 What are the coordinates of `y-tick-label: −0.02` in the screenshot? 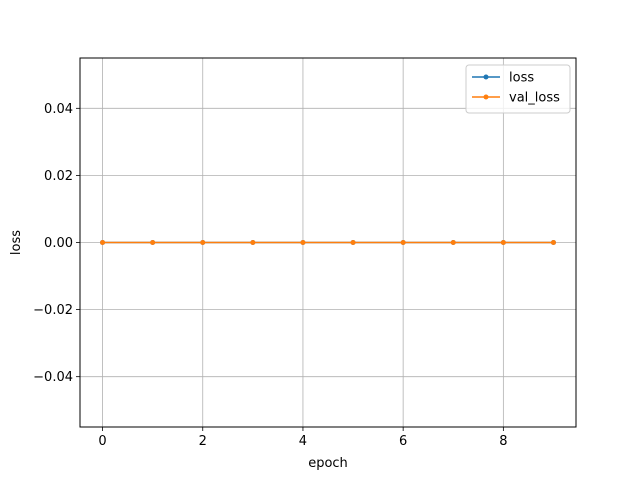 It's located at (53, 310).